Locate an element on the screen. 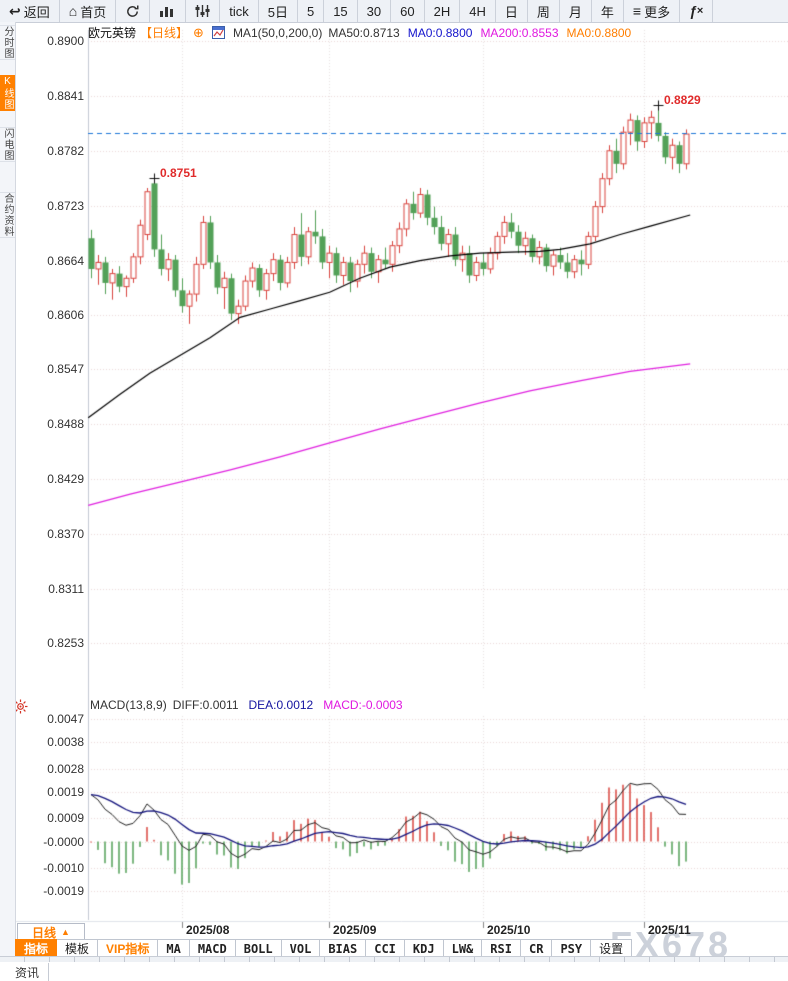 This screenshot has width=788, height=981. ma200-value: MA200:0.8553 is located at coordinates (519, 32).